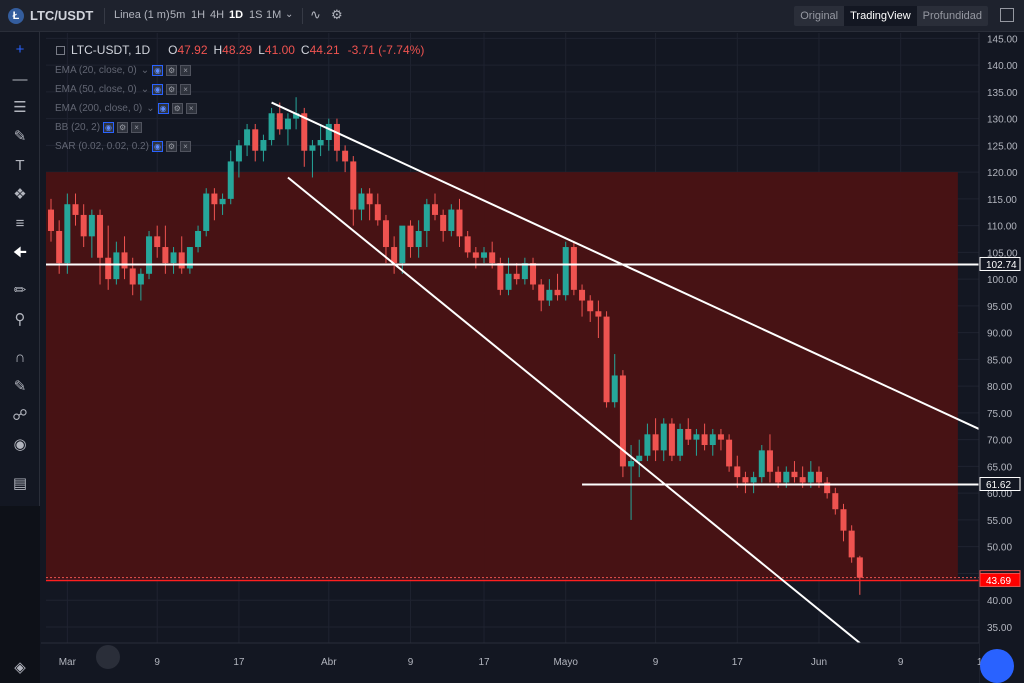 This screenshot has height=683, width=1024. I want to click on timeframe-1s: 1S, so click(256, 15).